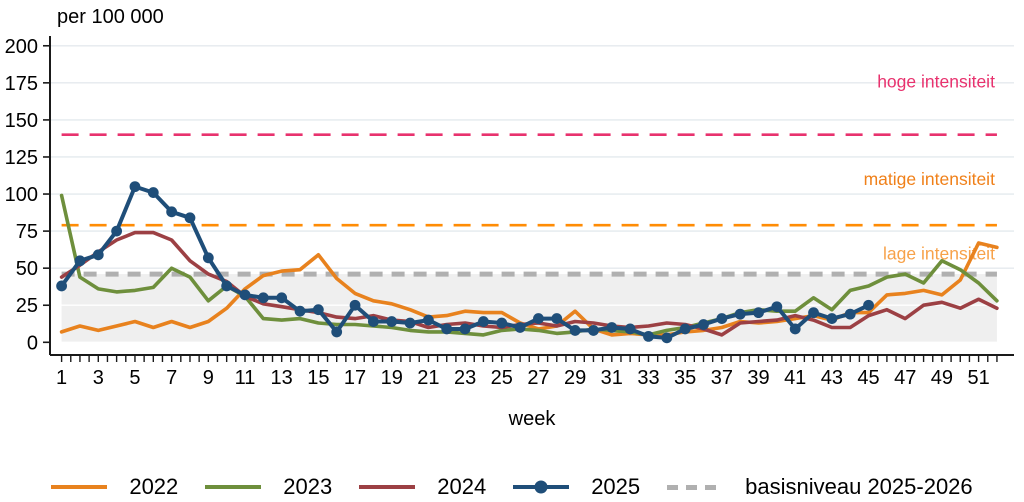  Describe the element at coordinates (318, 378) in the screenshot. I see `svg-text: 15` at that location.